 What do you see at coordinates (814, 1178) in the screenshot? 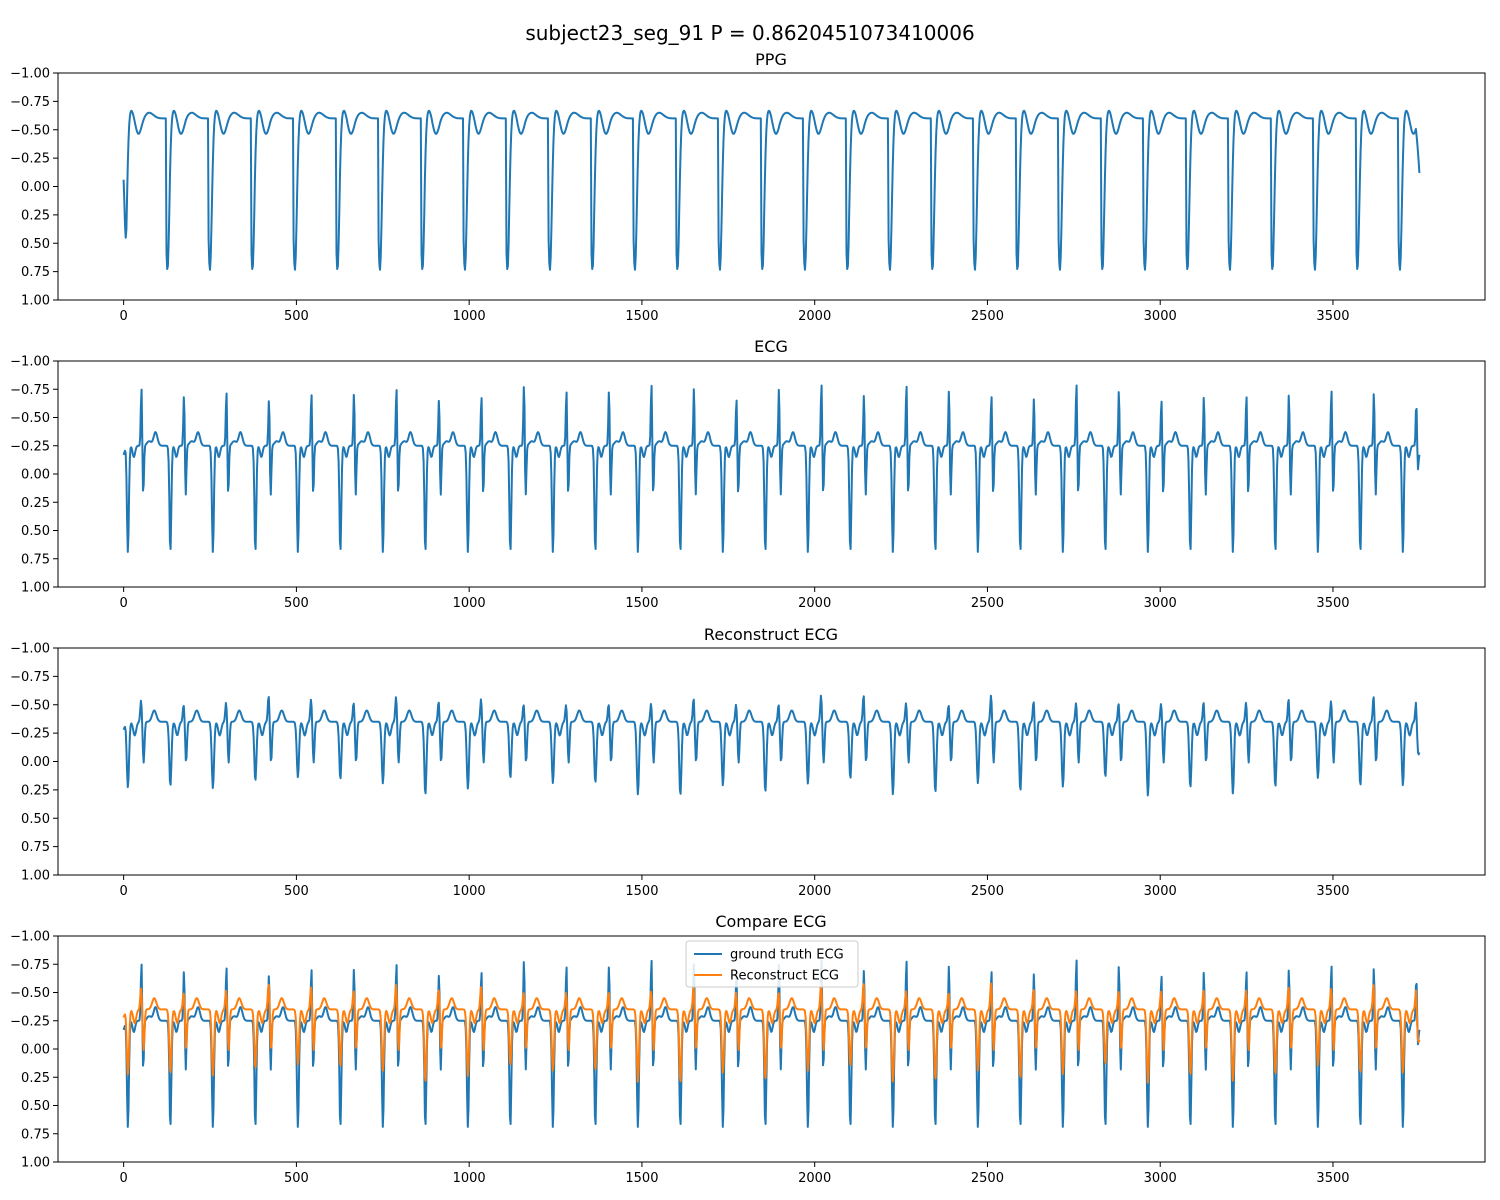
I see `x-tick-label-3-4: 2000` at bounding box center [814, 1178].